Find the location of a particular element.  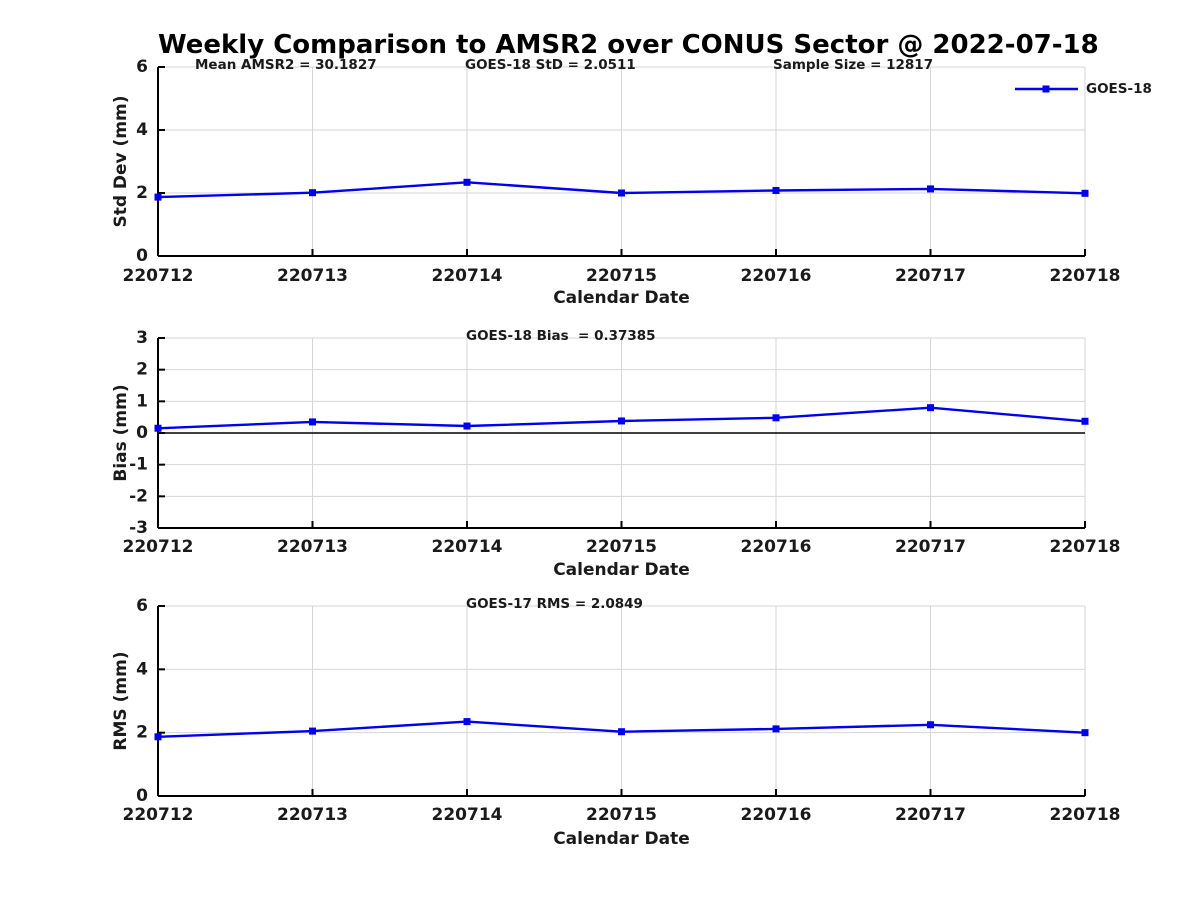

y-axis-title: Bias (mm) is located at coordinates (121, 432).